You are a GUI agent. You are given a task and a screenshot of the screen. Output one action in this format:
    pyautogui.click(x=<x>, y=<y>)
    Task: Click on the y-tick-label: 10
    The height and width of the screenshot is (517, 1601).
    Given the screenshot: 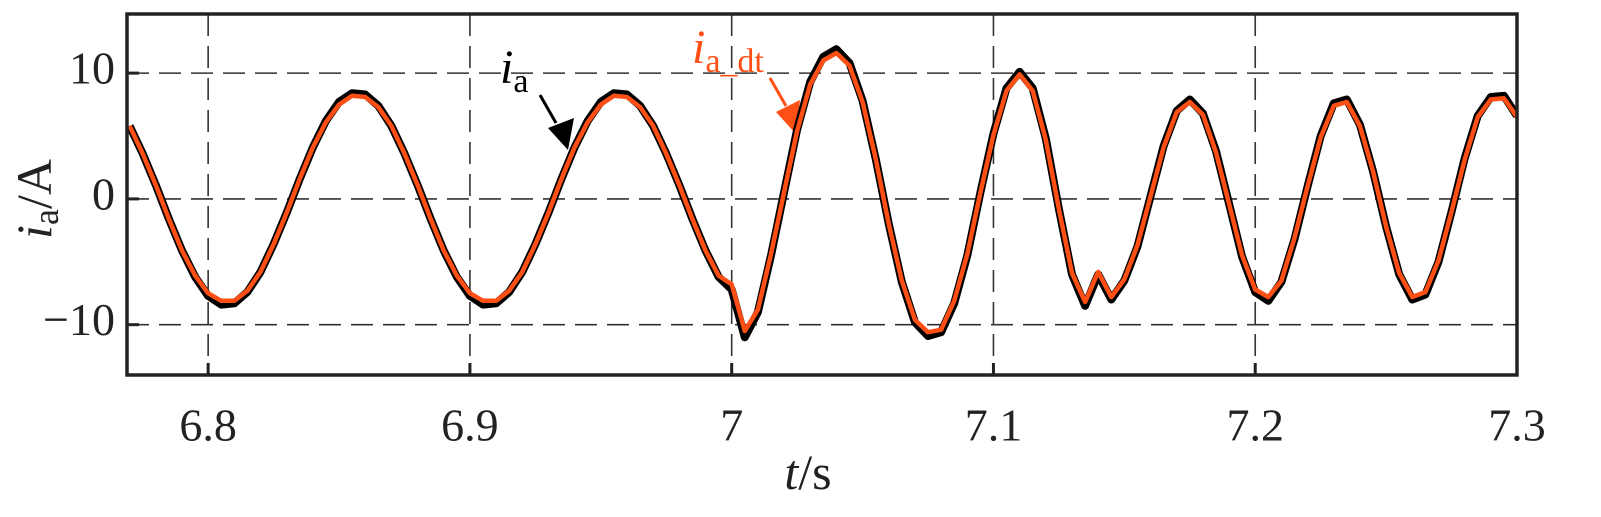 What is the action you would take?
    pyautogui.click(x=92, y=68)
    